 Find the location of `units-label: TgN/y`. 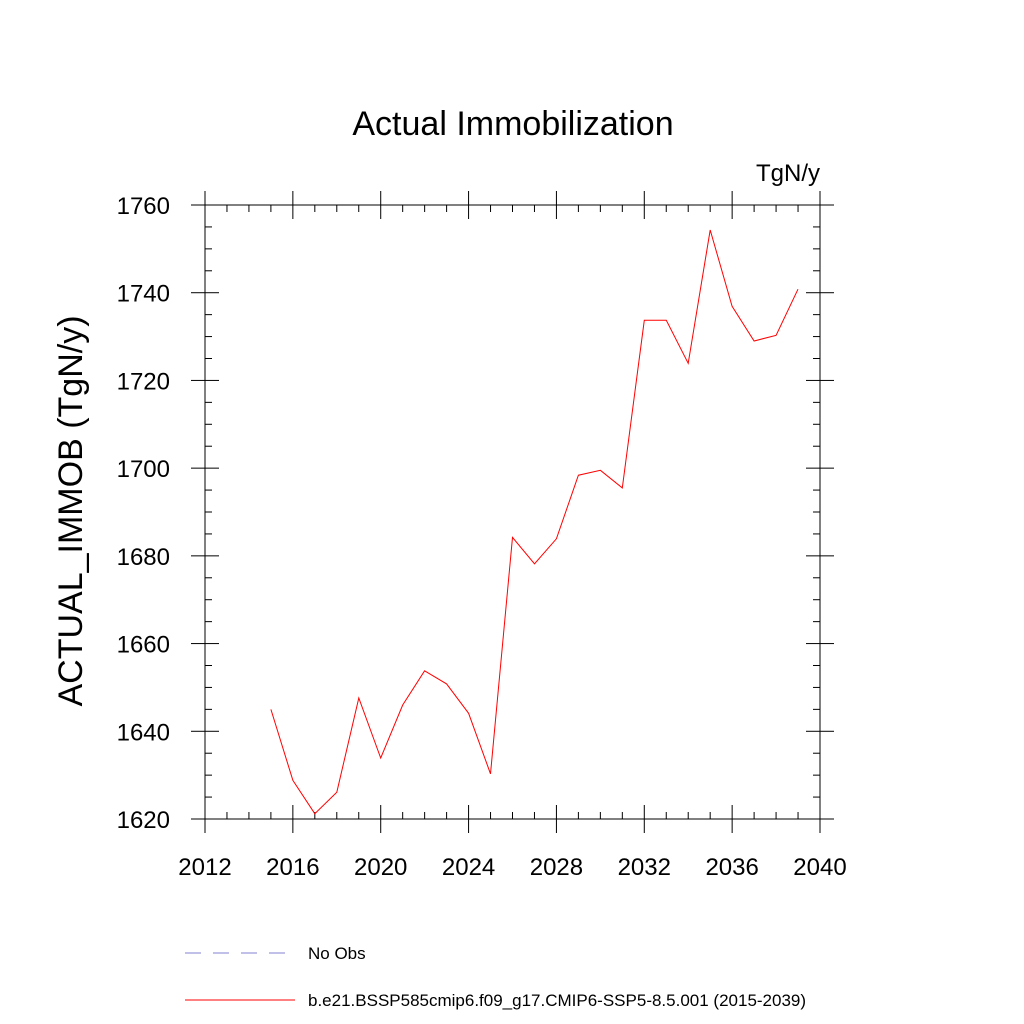

units-label: TgN/y is located at coordinates (788, 173).